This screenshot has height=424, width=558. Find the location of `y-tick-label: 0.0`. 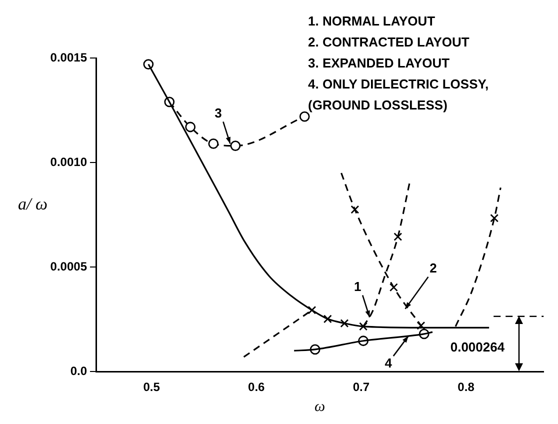

y-tick-label: 0.0 is located at coordinates (79, 371).